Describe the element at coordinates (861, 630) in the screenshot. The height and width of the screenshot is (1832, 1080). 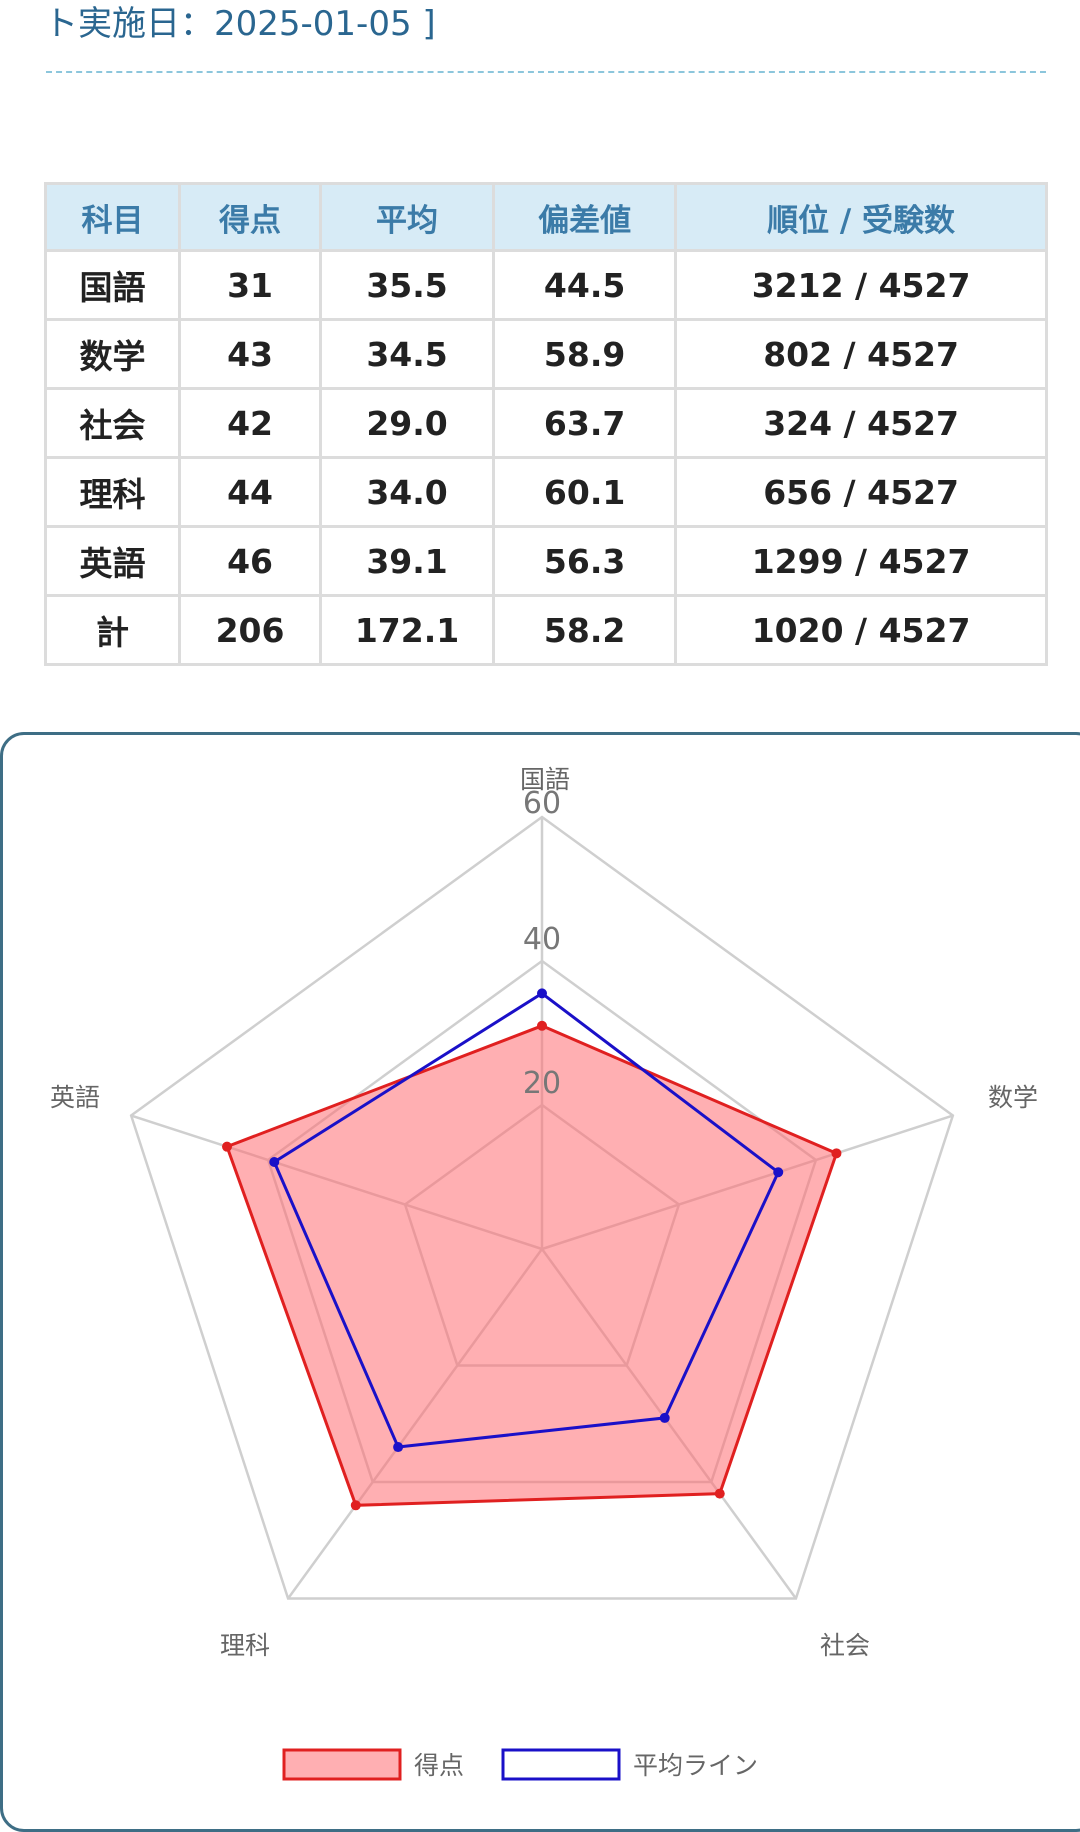
I see `table-cell: 1020 / 4527` at that location.